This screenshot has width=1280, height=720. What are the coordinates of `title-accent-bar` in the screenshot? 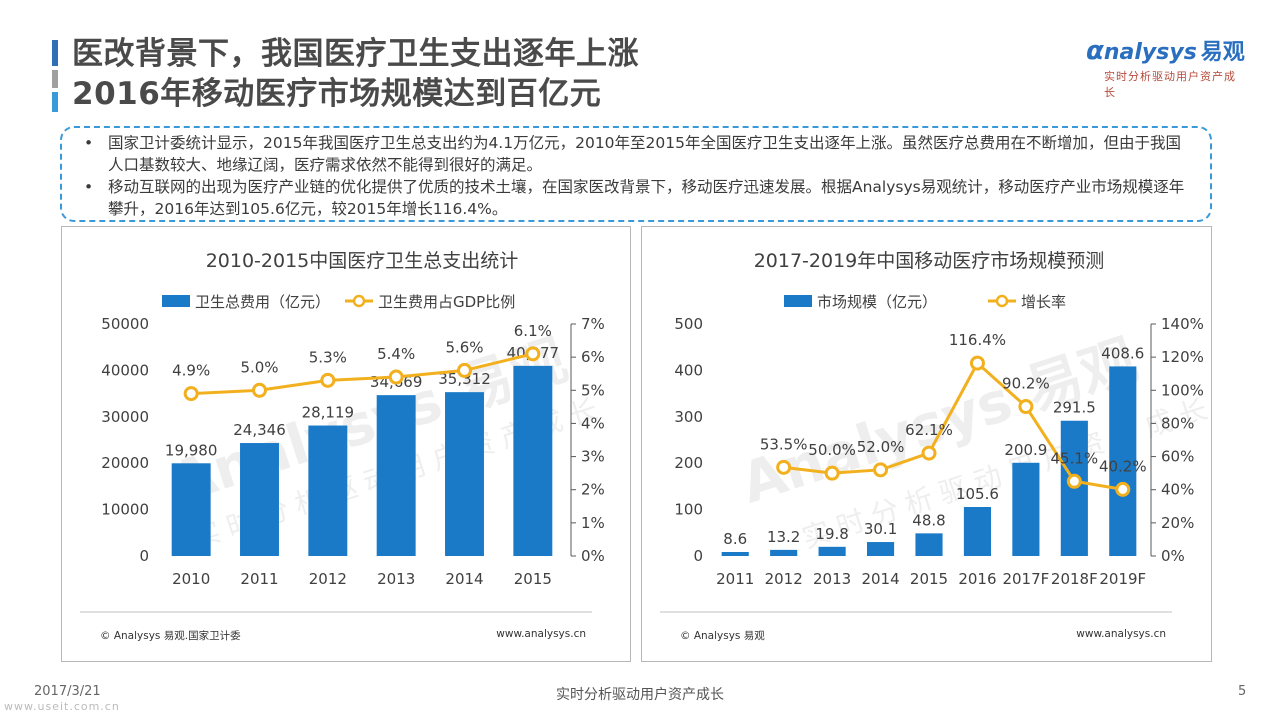 It's located at (55, 76).